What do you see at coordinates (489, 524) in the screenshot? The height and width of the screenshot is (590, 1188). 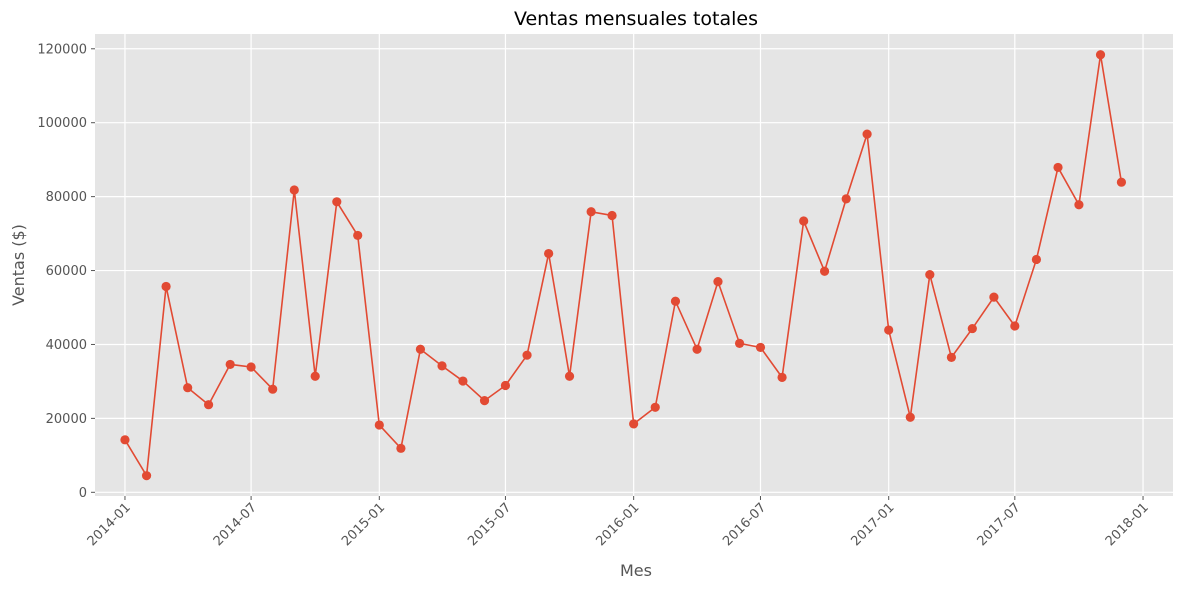 I see `x-tick-label: 2015-07` at bounding box center [489, 524].